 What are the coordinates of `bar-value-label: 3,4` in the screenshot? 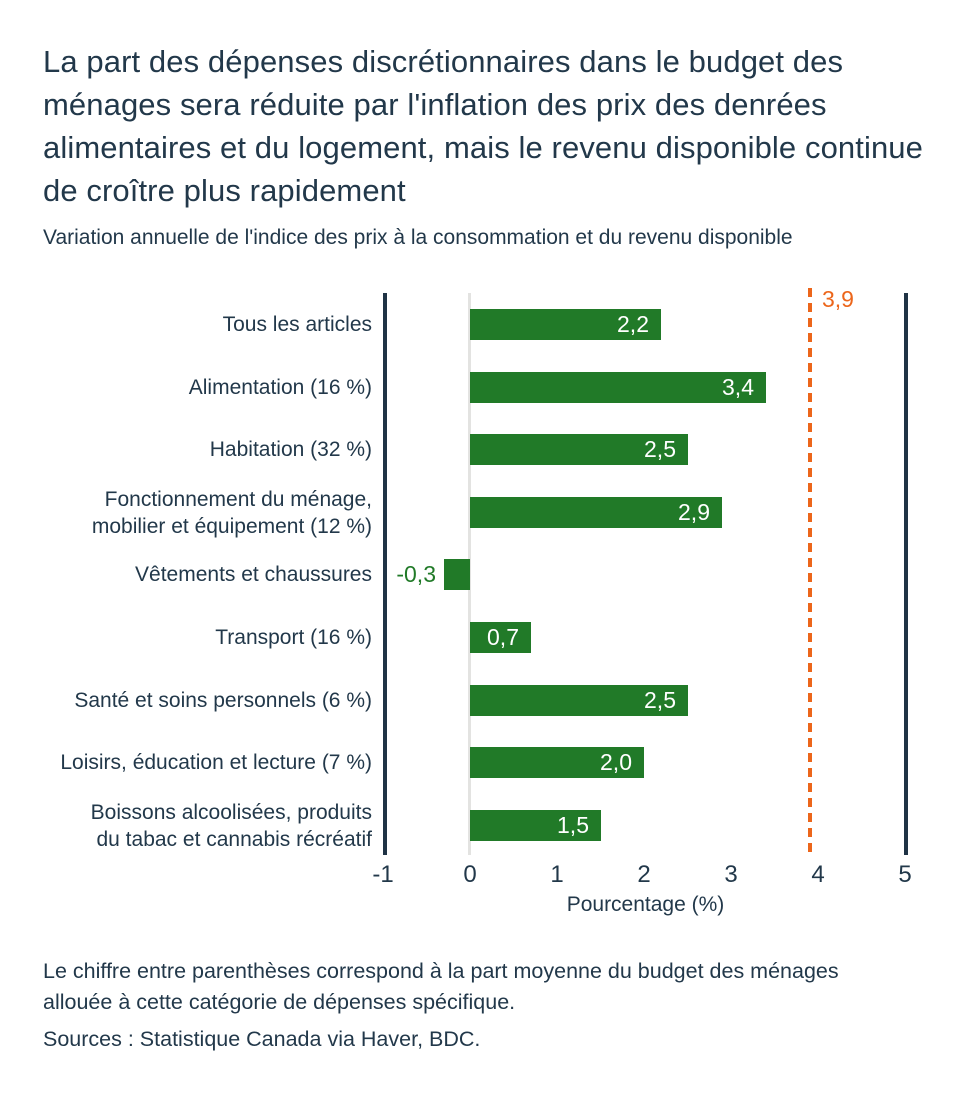 It's located at (738, 387).